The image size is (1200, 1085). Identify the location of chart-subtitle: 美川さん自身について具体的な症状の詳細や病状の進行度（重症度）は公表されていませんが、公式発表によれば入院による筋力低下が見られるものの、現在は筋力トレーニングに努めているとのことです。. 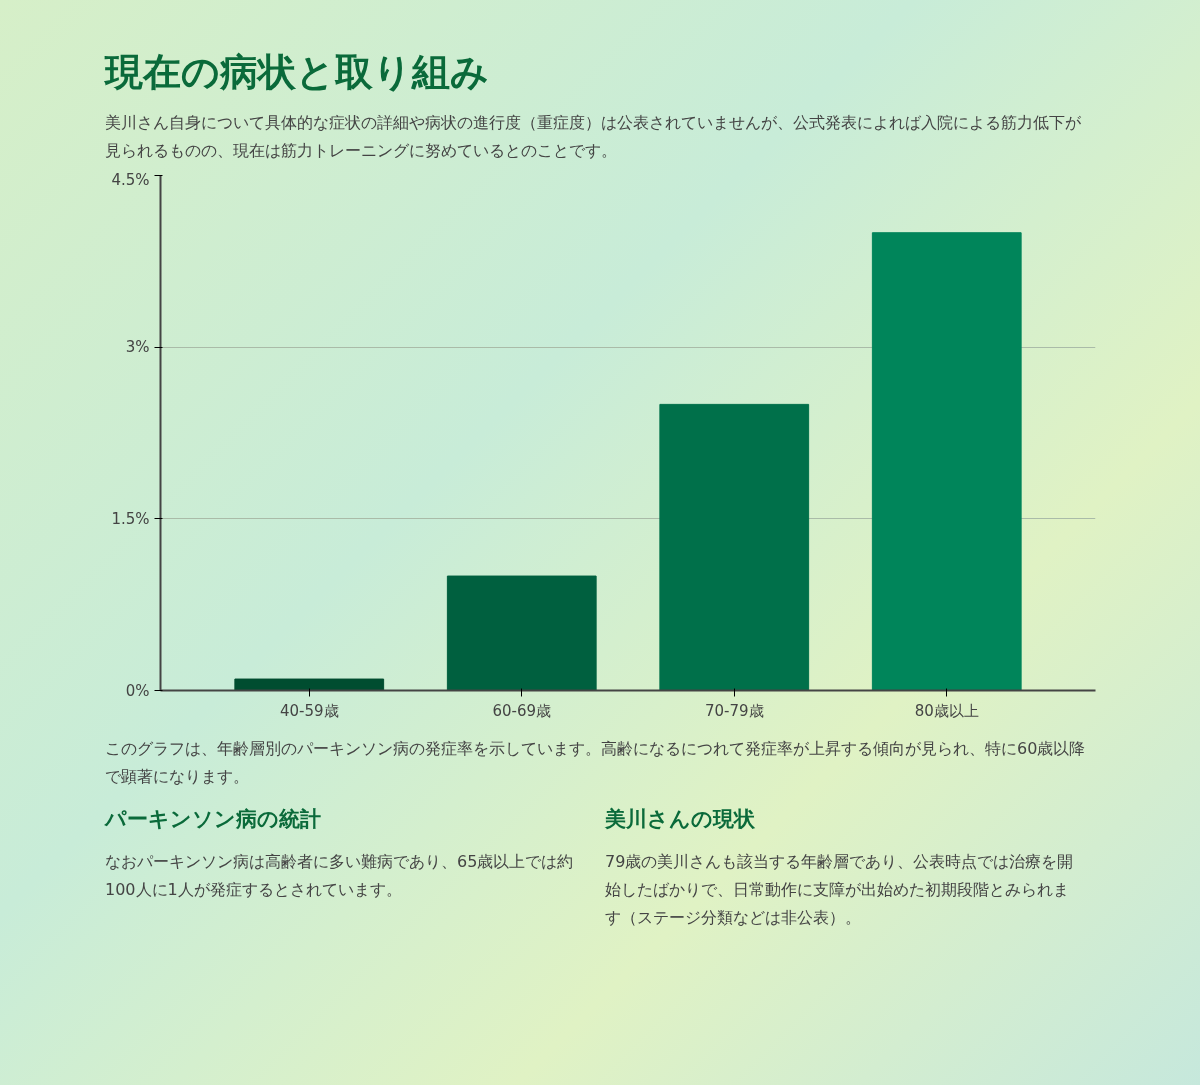
(593, 137).